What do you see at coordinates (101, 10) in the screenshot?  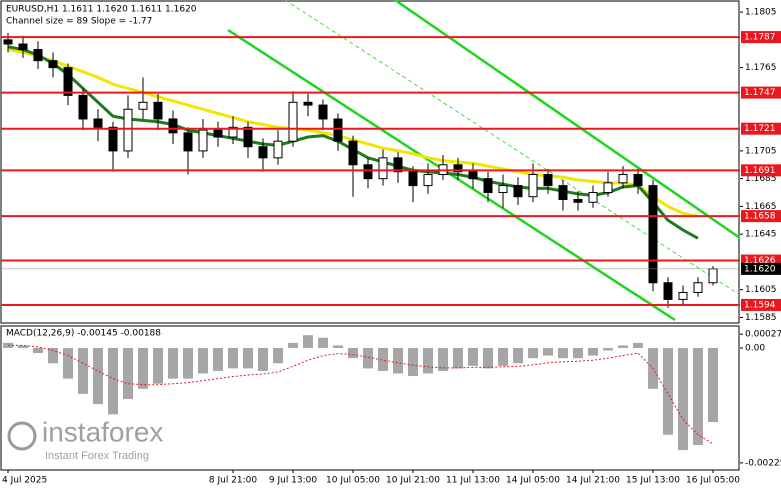 I see `chart-title: EURUSD,H1 1.1611 1.1620 1.1611 1.1620` at bounding box center [101, 10].